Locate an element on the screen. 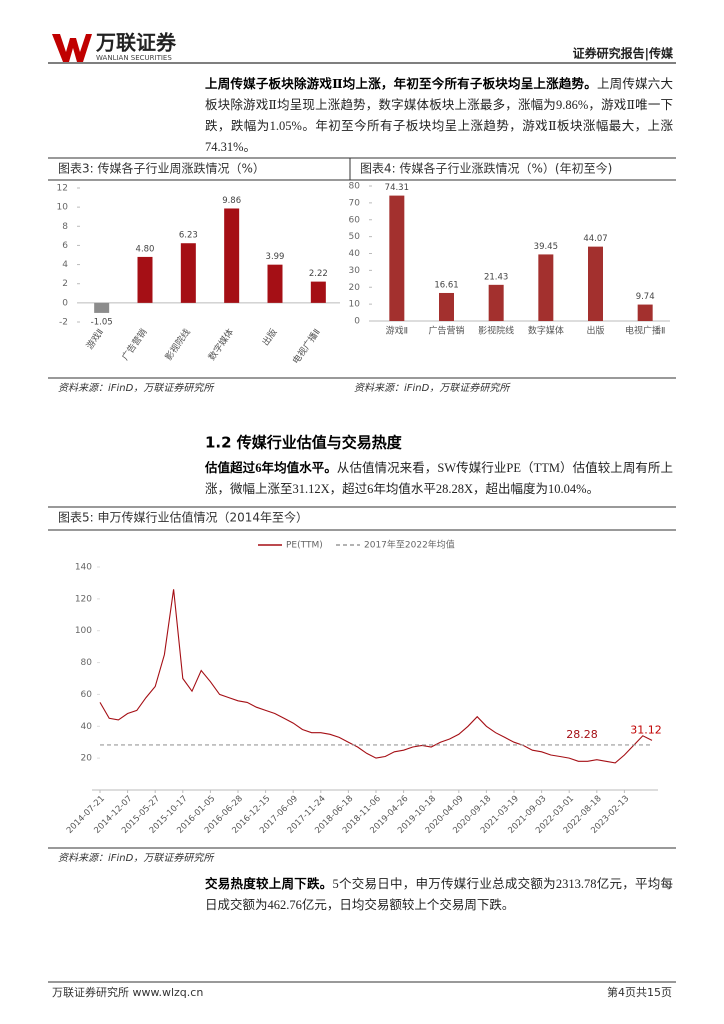  legend-label: 2017年至2022年均值 is located at coordinates (409, 545).